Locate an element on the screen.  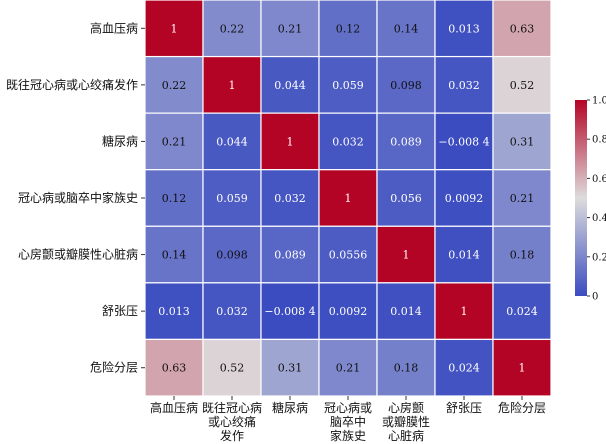
cell-value-label: 0.18 is located at coordinates (406, 368).